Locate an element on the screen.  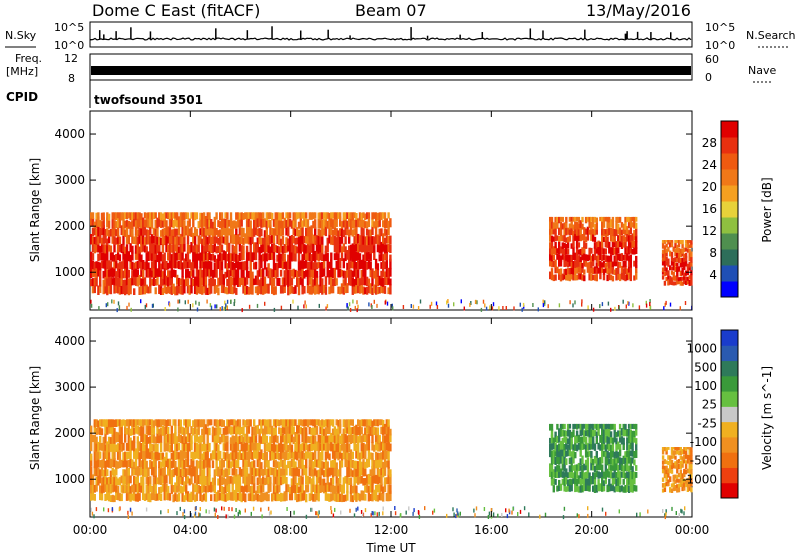
velocity-scatter-cell is located at coordinates (379, 513).